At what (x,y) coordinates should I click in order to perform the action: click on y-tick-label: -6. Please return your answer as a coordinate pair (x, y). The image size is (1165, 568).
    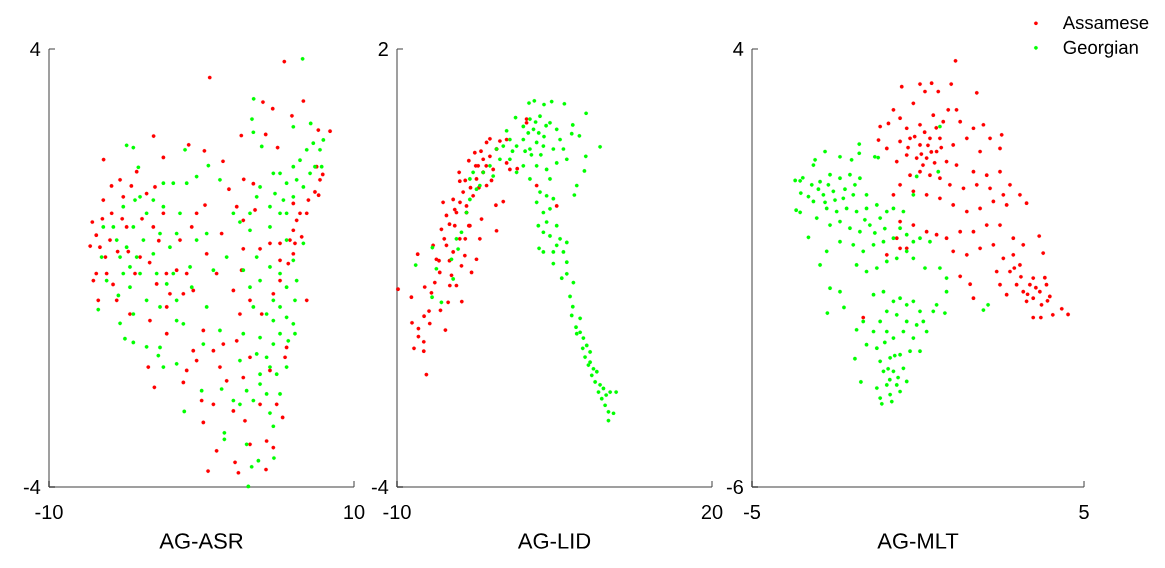
    Looking at the image, I should click on (734, 487).